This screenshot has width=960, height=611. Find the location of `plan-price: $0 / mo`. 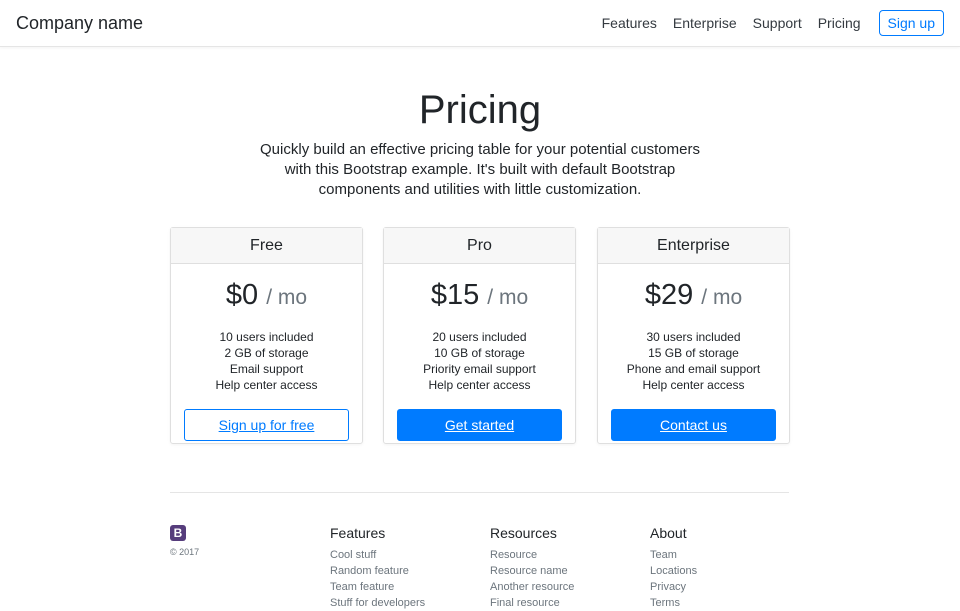

plan-price: $0 / mo is located at coordinates (266, 296).